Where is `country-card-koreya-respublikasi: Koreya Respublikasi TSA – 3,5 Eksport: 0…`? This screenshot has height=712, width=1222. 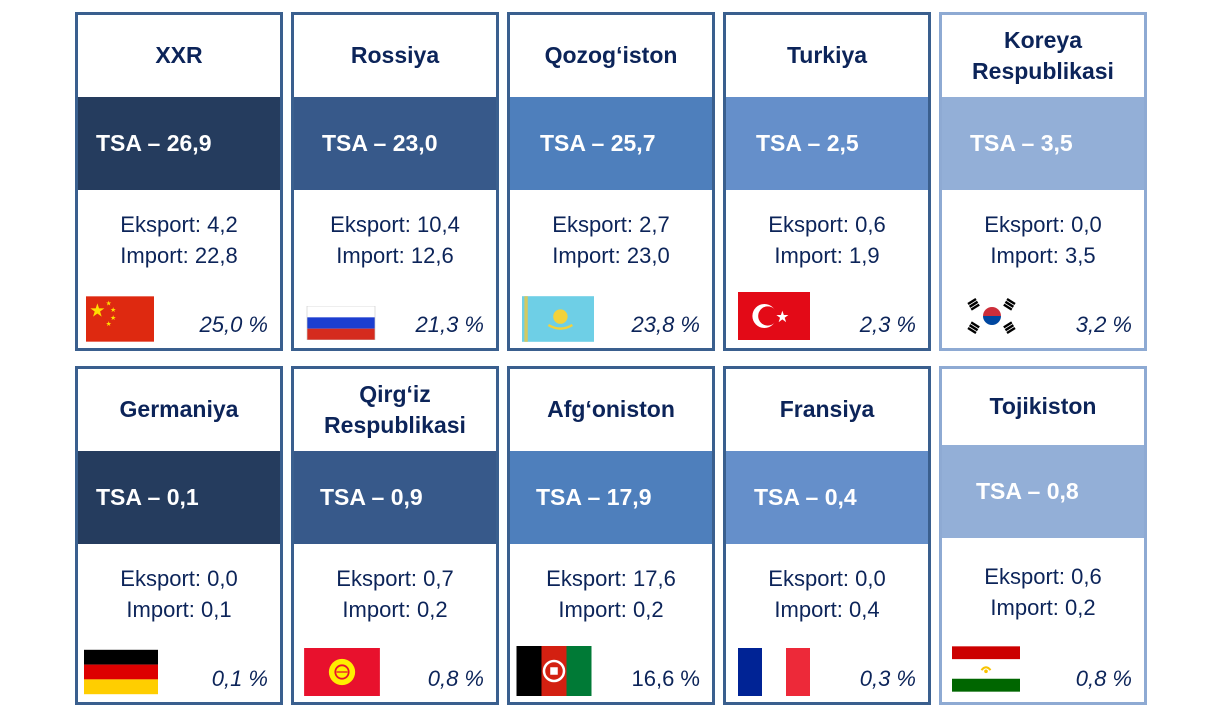 country-card-koreya-respublikasi: Koreya Respublikasi TSA – 3,5 Eksport: 0… is located at coordinates (1043, 181).